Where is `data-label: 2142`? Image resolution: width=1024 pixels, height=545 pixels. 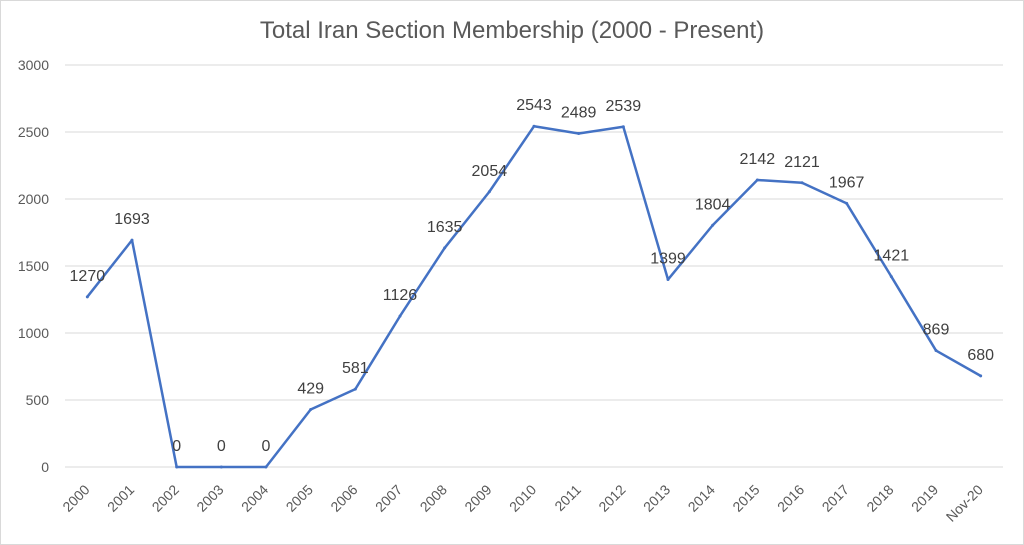
data-label: 2142 is located at coordinates (758, 159).